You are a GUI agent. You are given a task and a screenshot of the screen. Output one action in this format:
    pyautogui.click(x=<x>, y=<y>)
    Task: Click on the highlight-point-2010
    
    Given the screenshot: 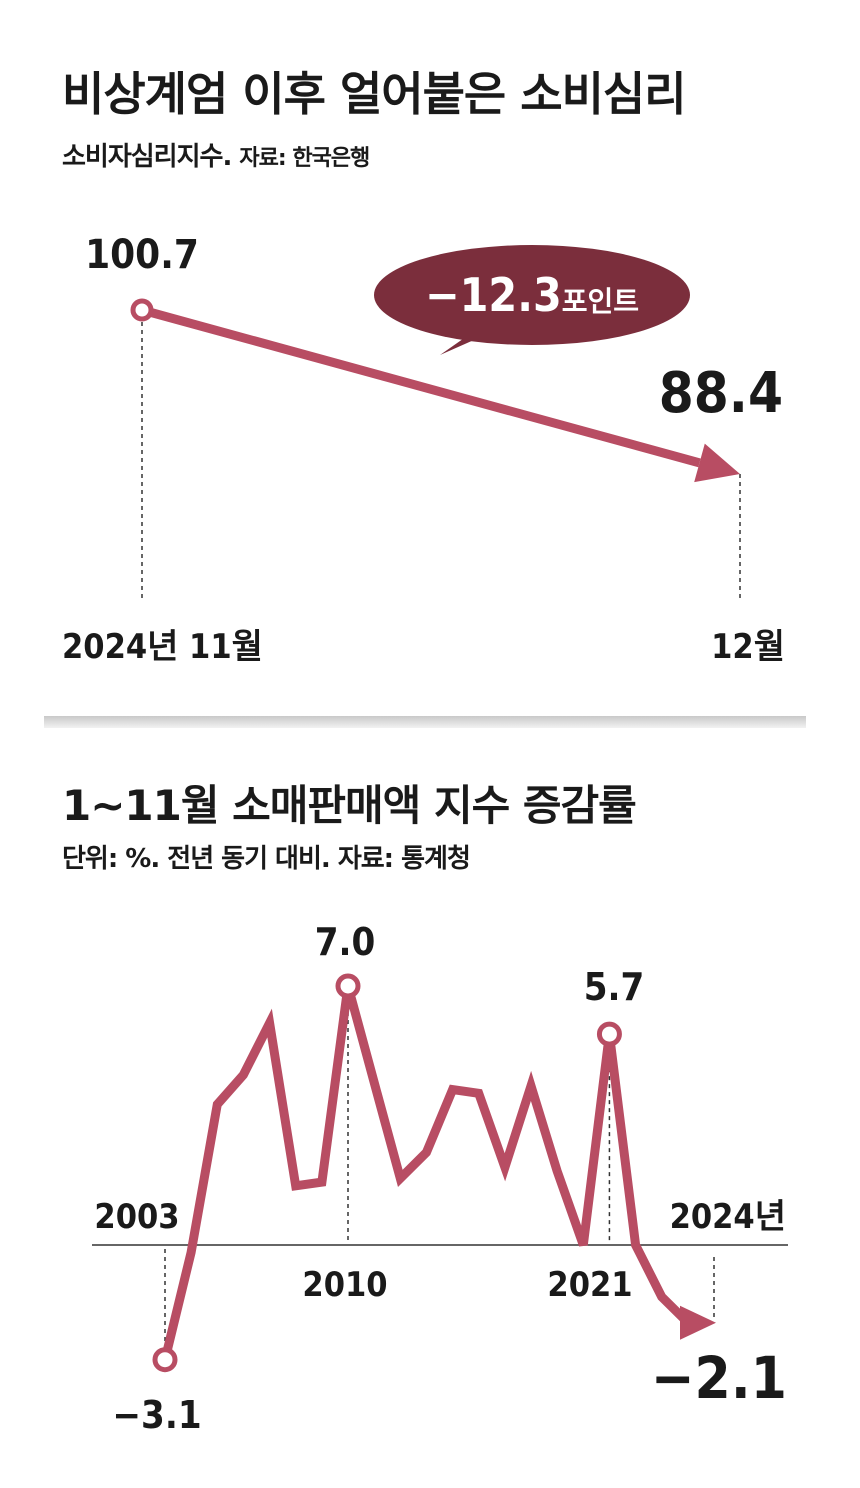 What is the action you would take?
    pyautogui.click(x=348, y=986)
    